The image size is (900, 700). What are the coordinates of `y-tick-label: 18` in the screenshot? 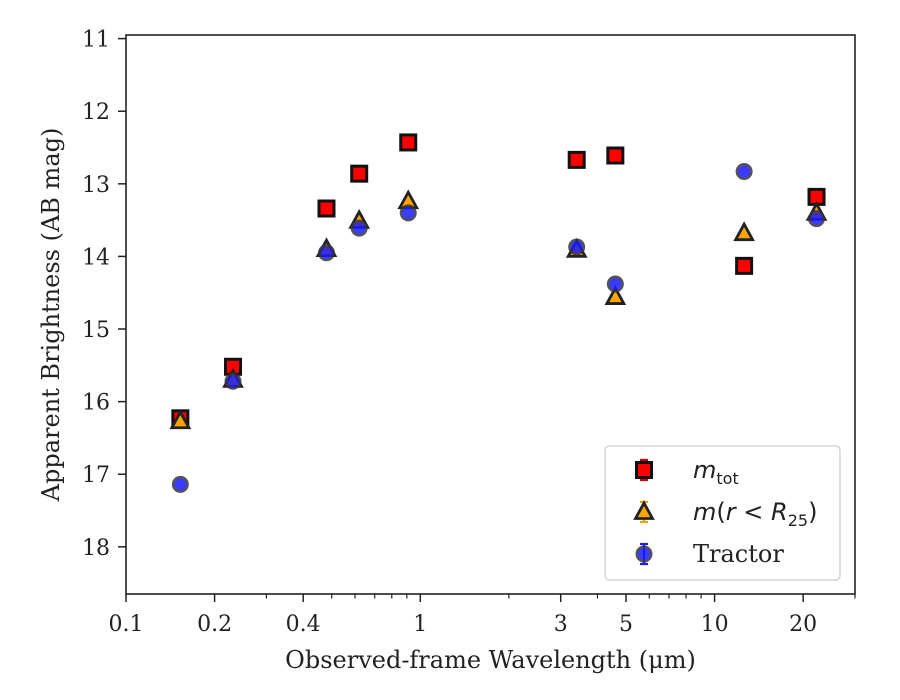 It's located at (96, 548).